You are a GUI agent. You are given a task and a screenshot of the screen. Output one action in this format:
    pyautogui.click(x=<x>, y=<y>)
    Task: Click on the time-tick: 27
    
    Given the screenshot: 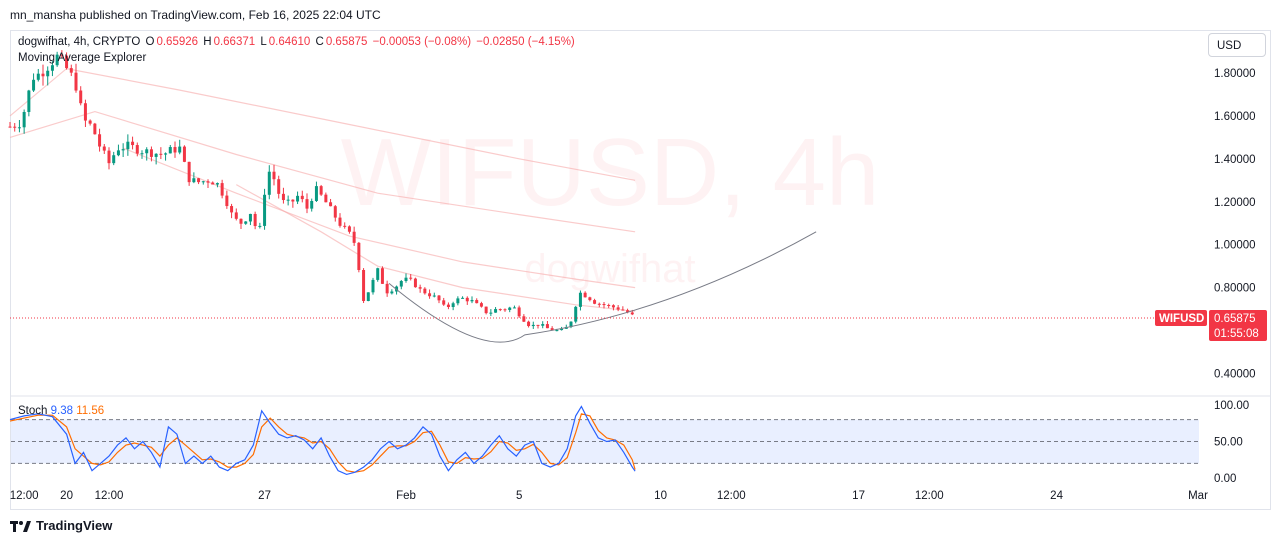 What is the action you would take?
    pyautogui.click(x=264, y=496)
    